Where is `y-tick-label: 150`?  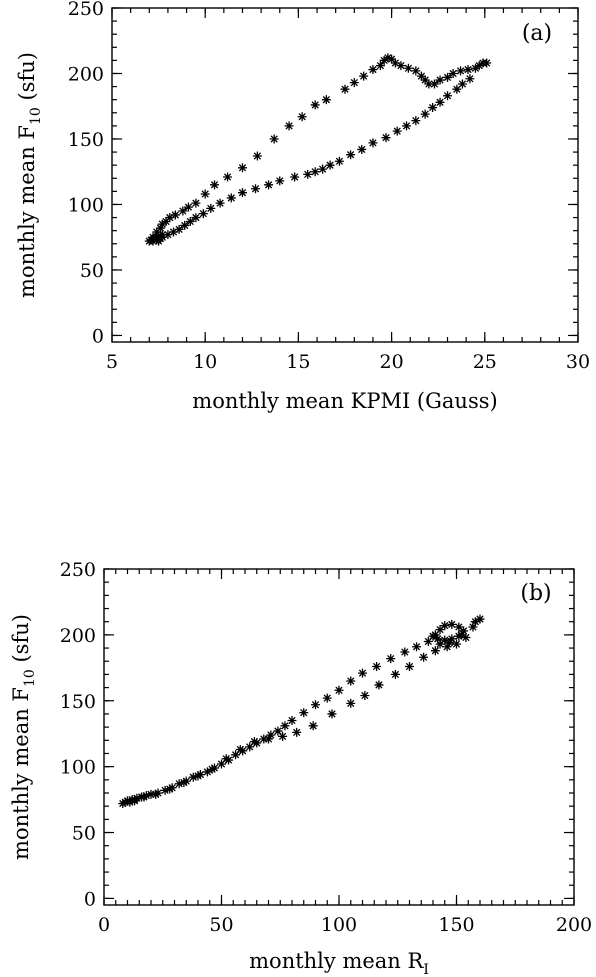 y-tick-label: 150 is located at coordinates (78, 702).